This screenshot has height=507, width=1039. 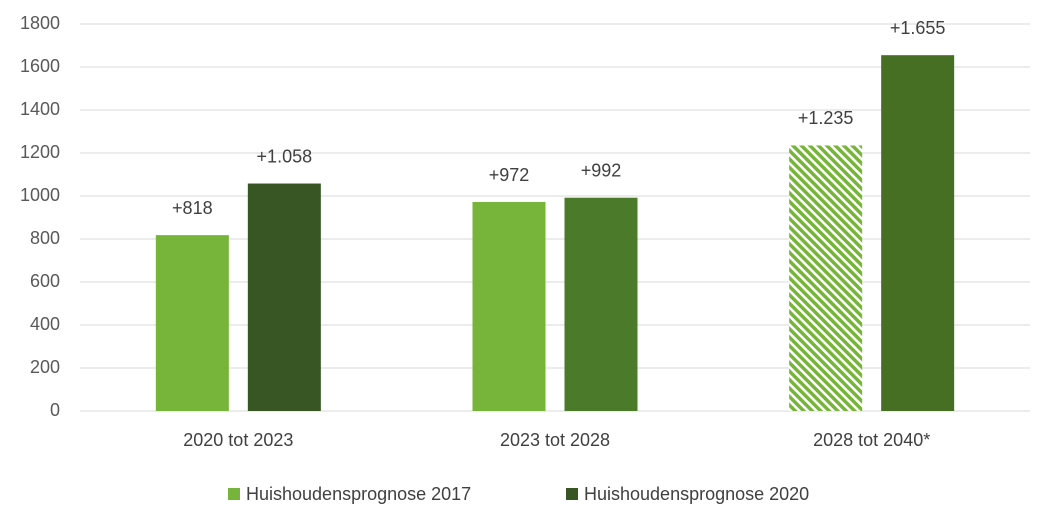 I want to click on x-tick-label: 2020 tot 2023, so click(x=238, y=440).